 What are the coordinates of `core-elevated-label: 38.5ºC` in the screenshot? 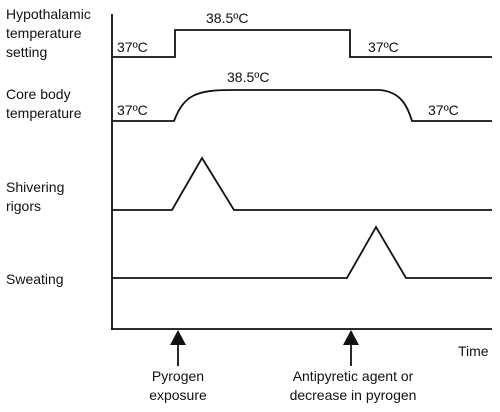 It's located at (248, 77).